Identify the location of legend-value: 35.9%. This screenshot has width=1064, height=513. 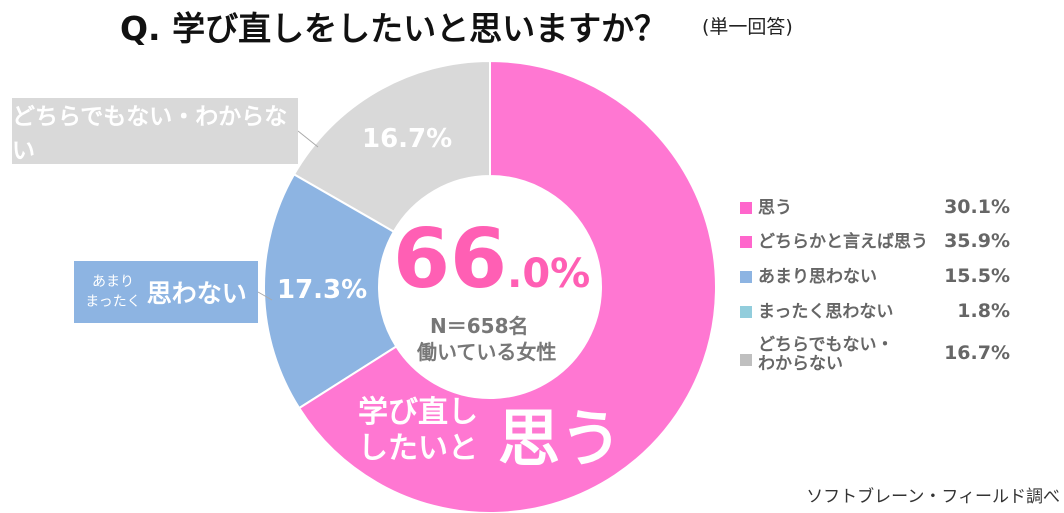
(977, 241).